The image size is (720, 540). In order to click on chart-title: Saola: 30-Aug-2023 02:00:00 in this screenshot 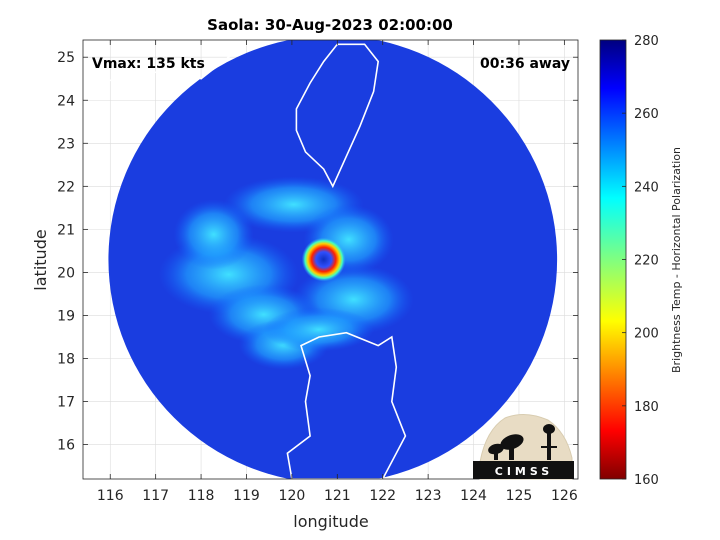, I will do `click(330, 25)`.